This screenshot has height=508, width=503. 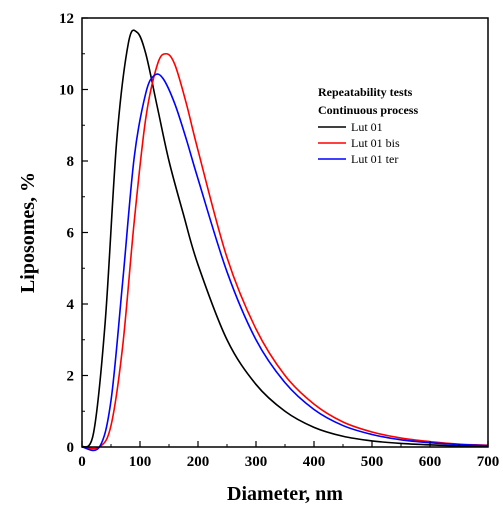 What do you see at coordinates (374, 159) in the screenshot?
I see `legend-label: Lut 01 ter` at bounding box center [374, 159].